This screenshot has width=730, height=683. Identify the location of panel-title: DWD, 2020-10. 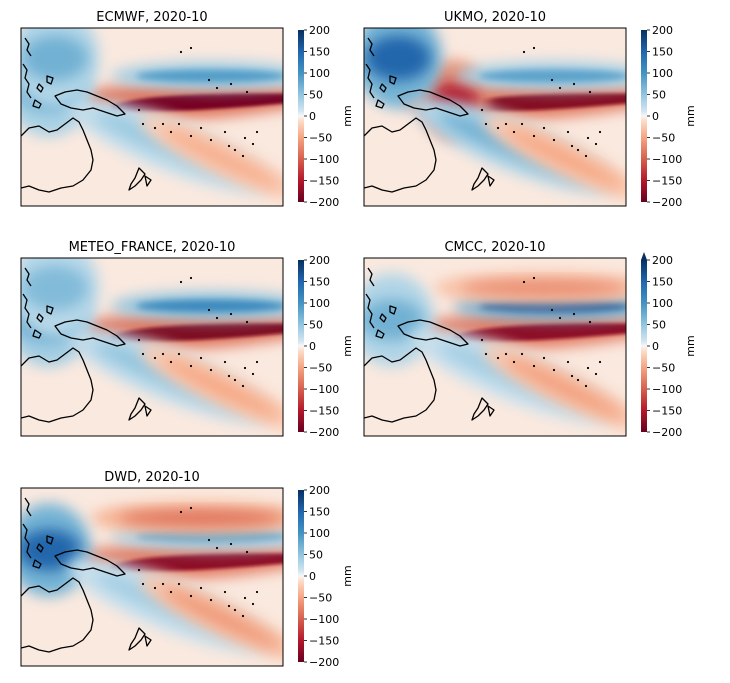
(151, 477).